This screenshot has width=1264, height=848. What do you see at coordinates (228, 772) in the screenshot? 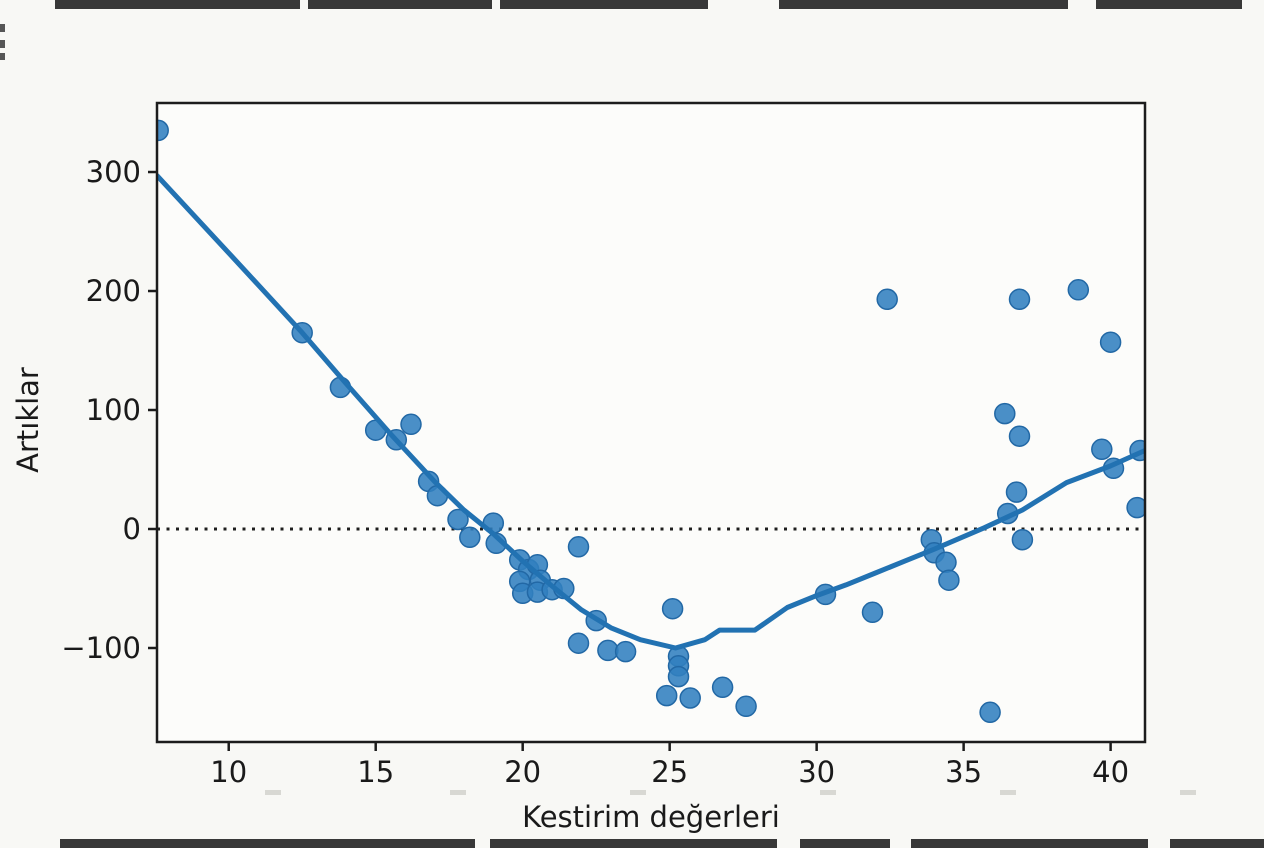
I see `x-tick-label: 10` at bounding box center [228, 772].